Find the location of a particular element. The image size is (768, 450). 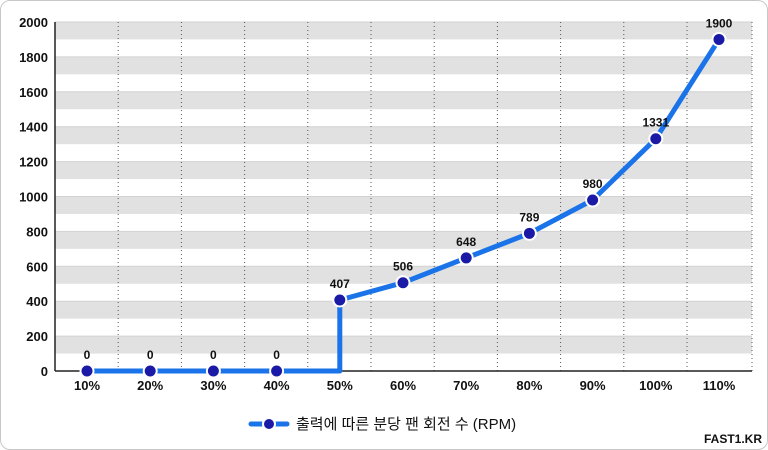

x-tick-labels: 10% 20% 30% 40% 50% 60% 70% 80% 90% 100% 110% is located at coordinates (405, 385).